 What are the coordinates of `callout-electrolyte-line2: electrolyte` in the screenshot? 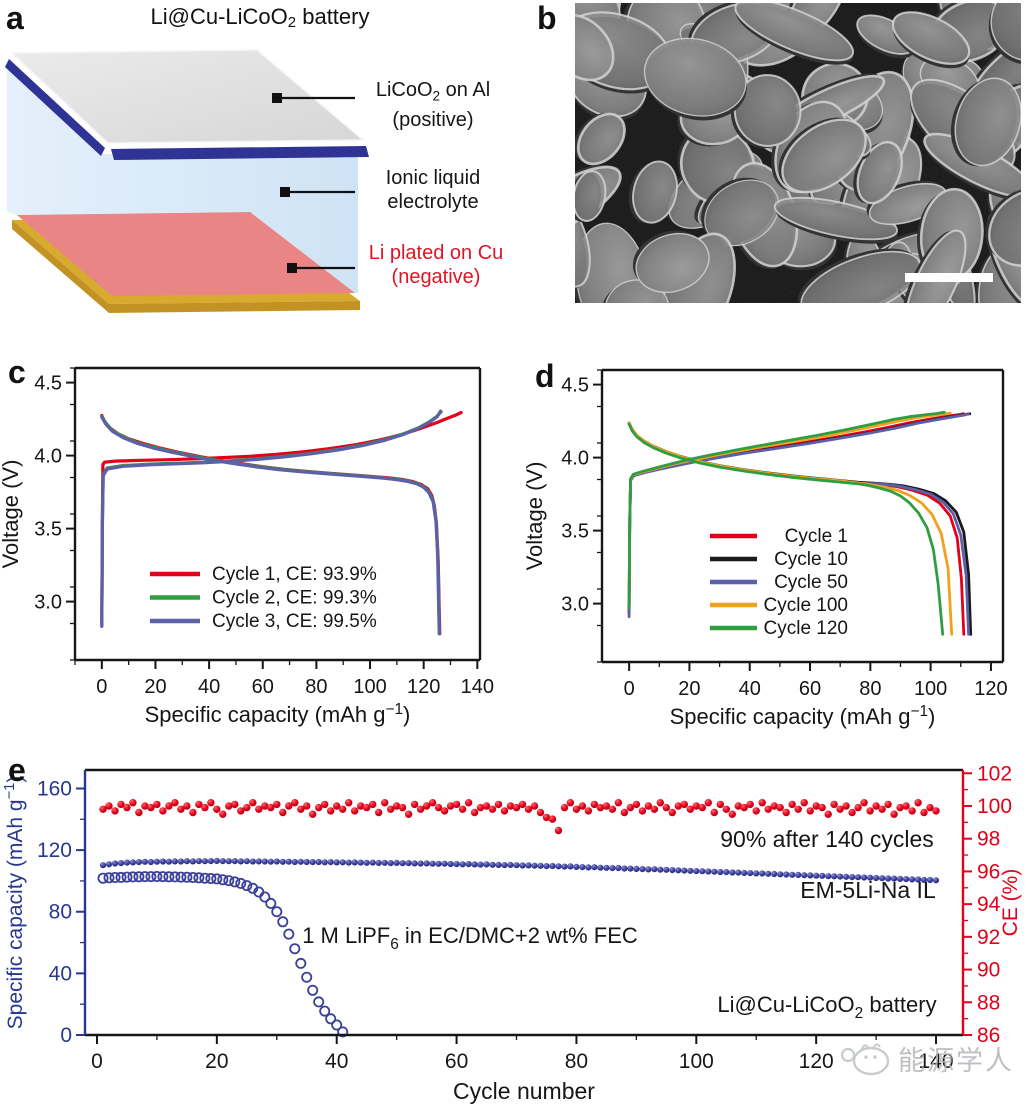 It's located at (433, 202).